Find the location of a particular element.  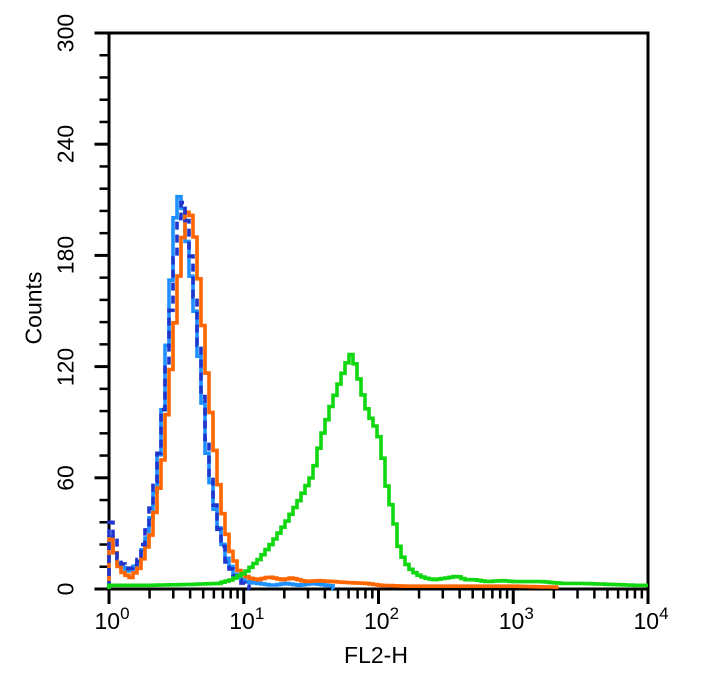

x-axis-title: FL2-H is located at coordinates (376, 655).